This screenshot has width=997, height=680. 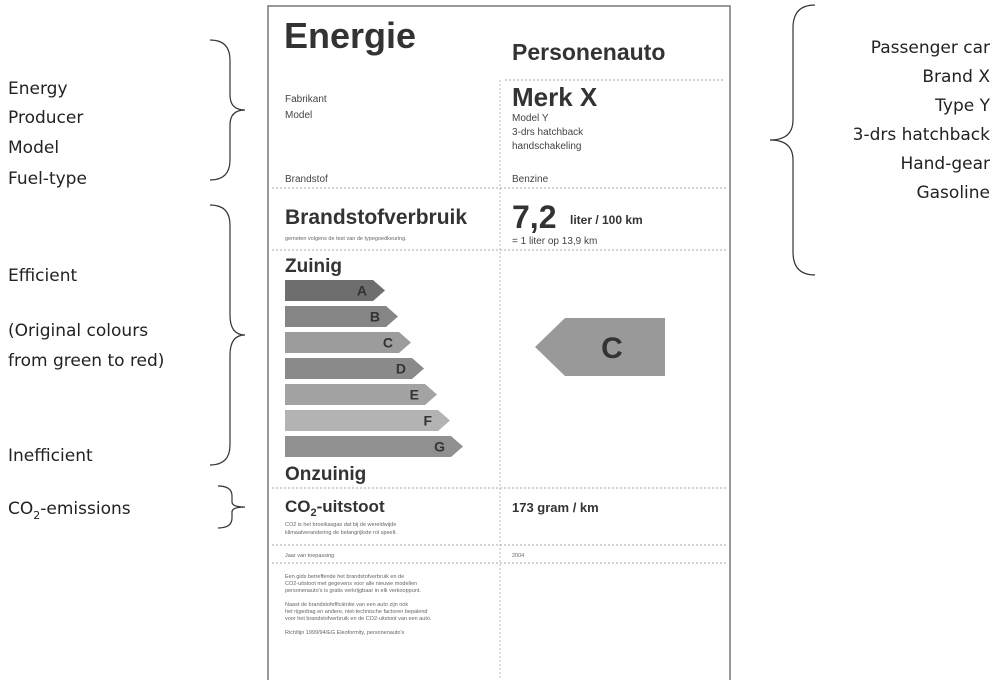 I want to click on class-letter: D, so click(x=401, y=369).